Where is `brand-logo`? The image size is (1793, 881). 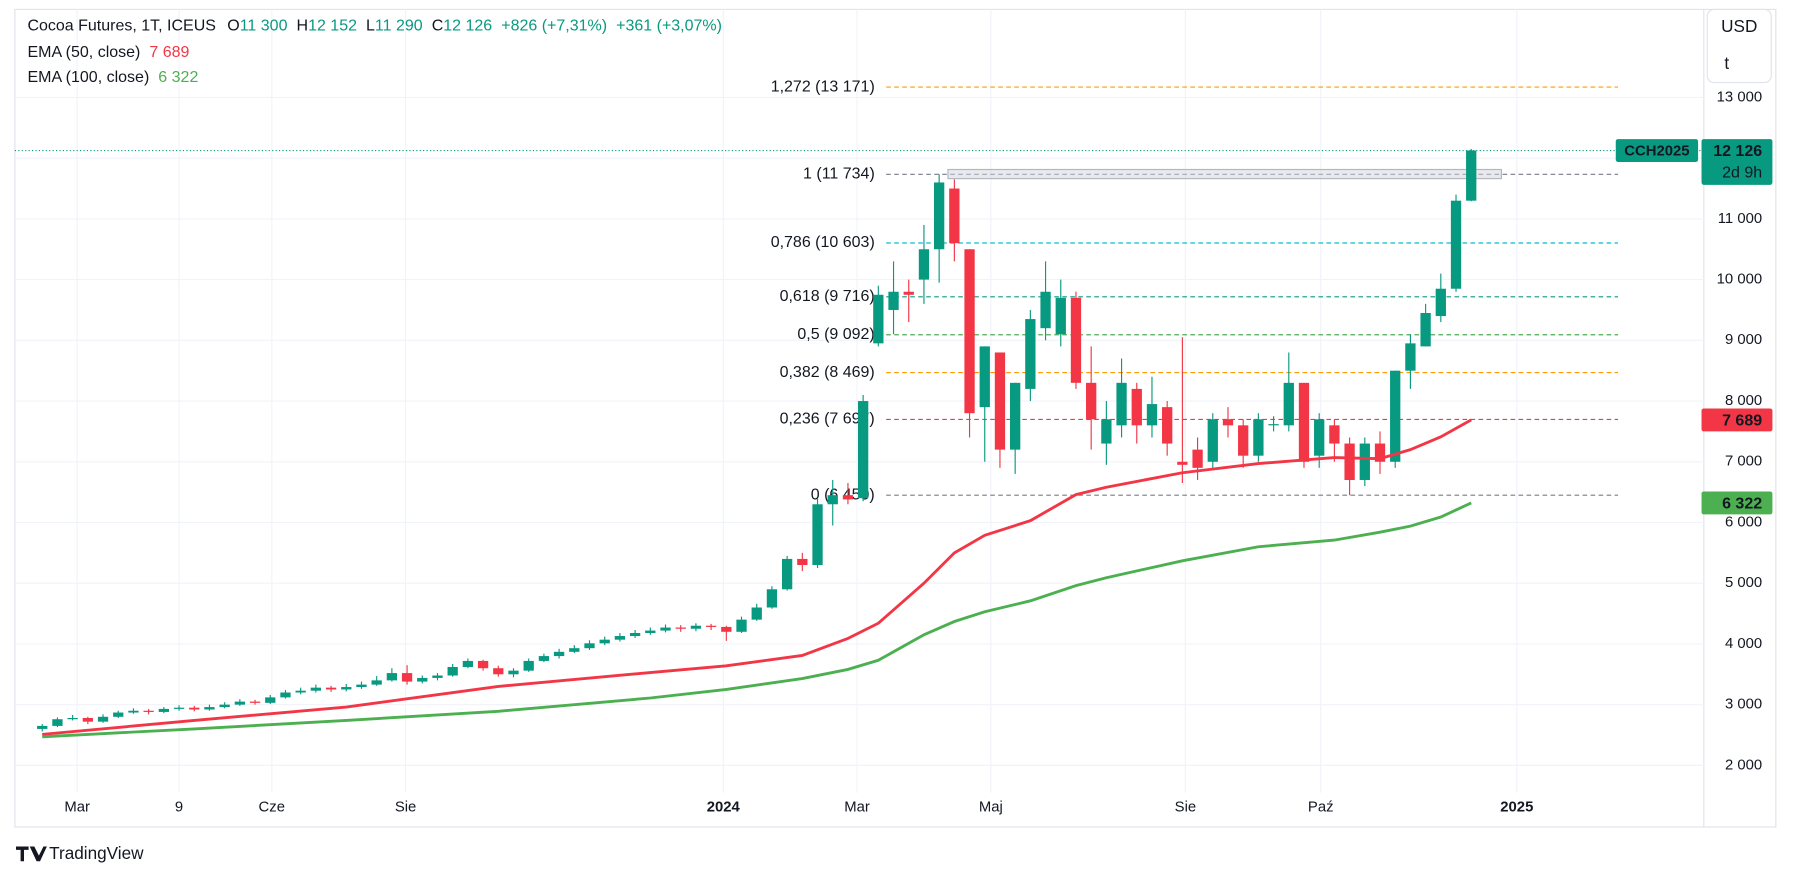
brand-logo is located at coordinates (31, 854).